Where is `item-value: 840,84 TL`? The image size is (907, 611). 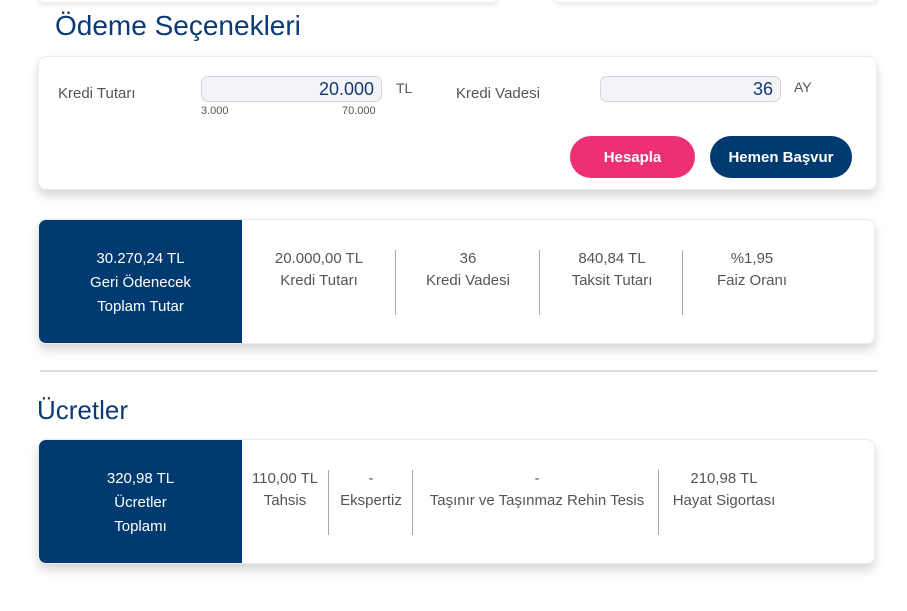 item-value: 840,84 TL is located at coordinates (612, 258).